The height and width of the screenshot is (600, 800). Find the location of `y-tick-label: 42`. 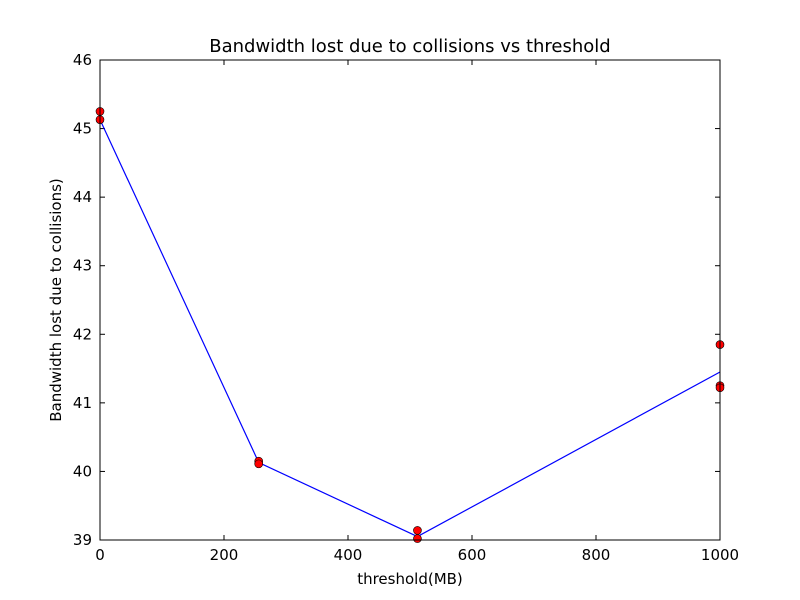

y-tick-label: 42 is located at coordinates (82, 334).